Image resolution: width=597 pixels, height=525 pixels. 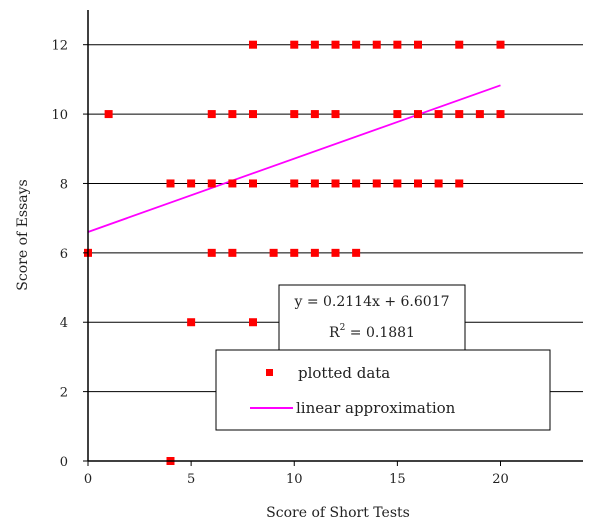 I want to click on y-tick-label: 10, so click(x=59, y=115).